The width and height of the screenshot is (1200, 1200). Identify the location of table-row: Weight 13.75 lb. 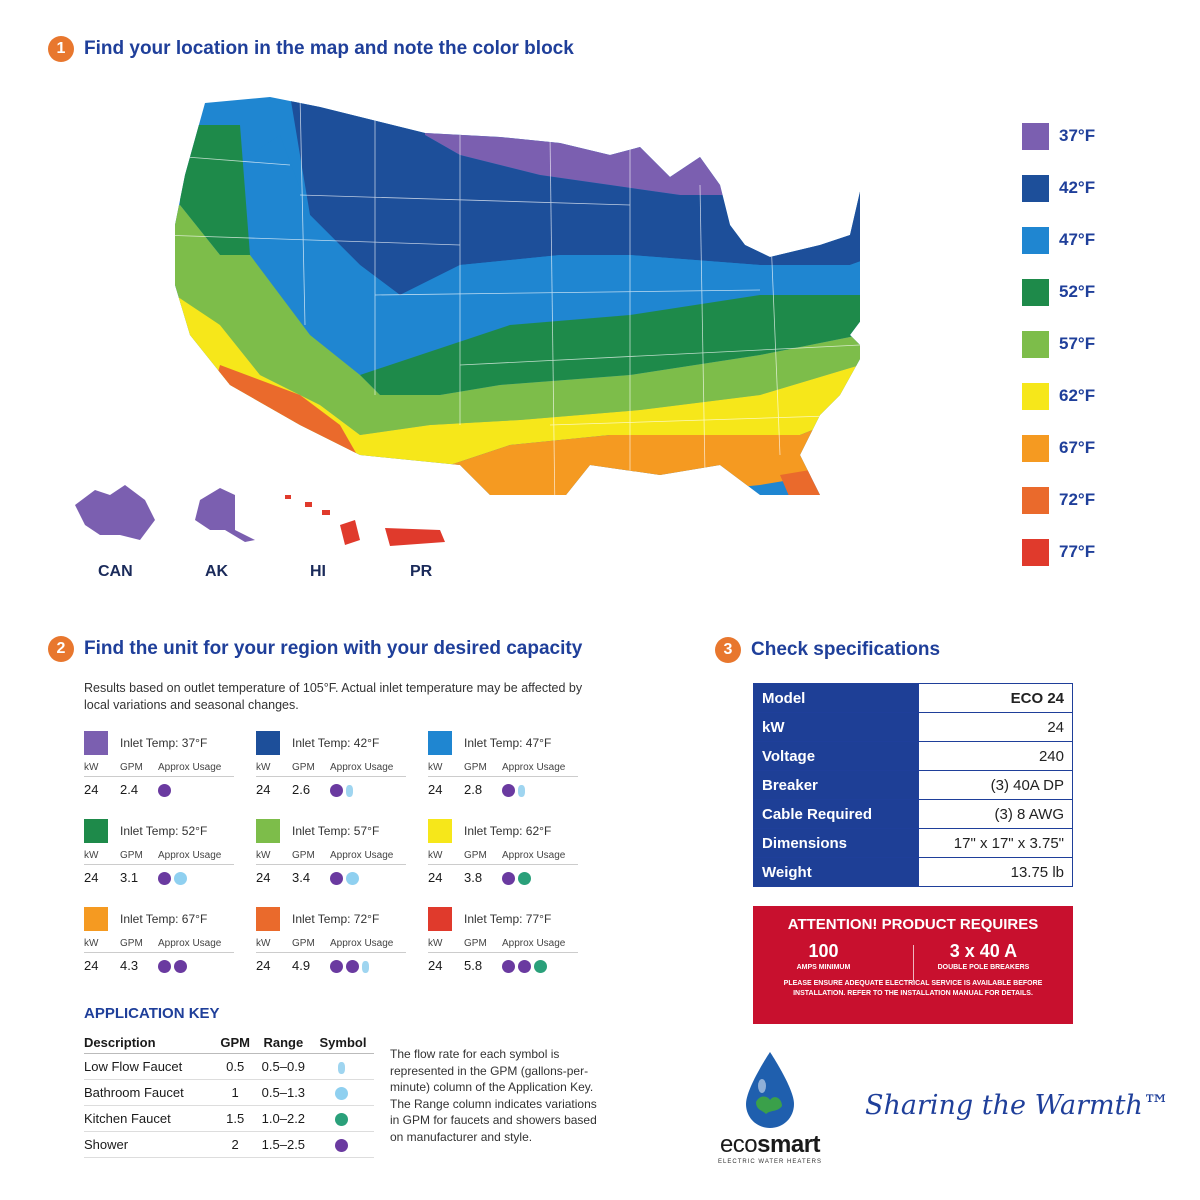
(913, 872).